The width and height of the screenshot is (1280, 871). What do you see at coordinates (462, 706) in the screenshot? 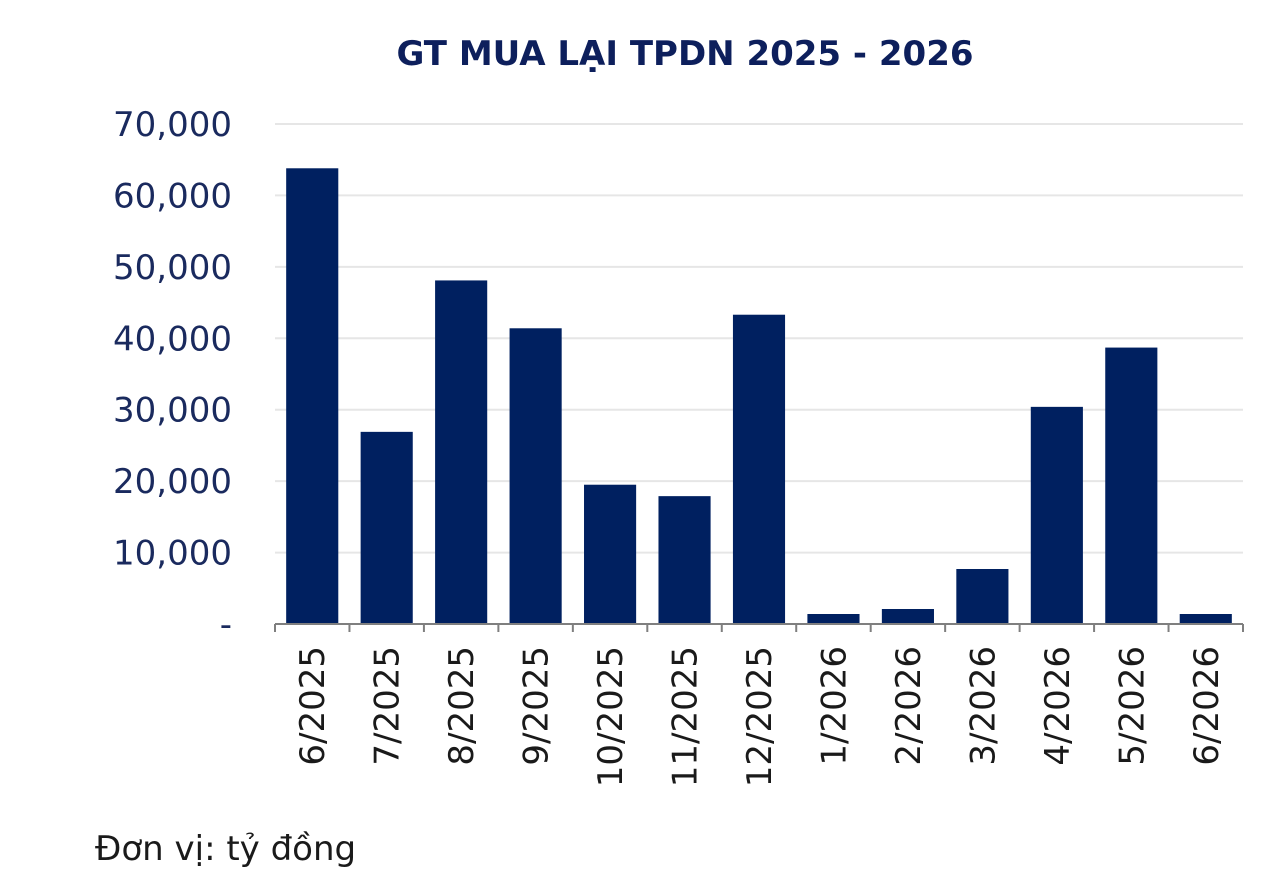
I see `x-tick-label: 8/2025` at bounding box center [462, 706].